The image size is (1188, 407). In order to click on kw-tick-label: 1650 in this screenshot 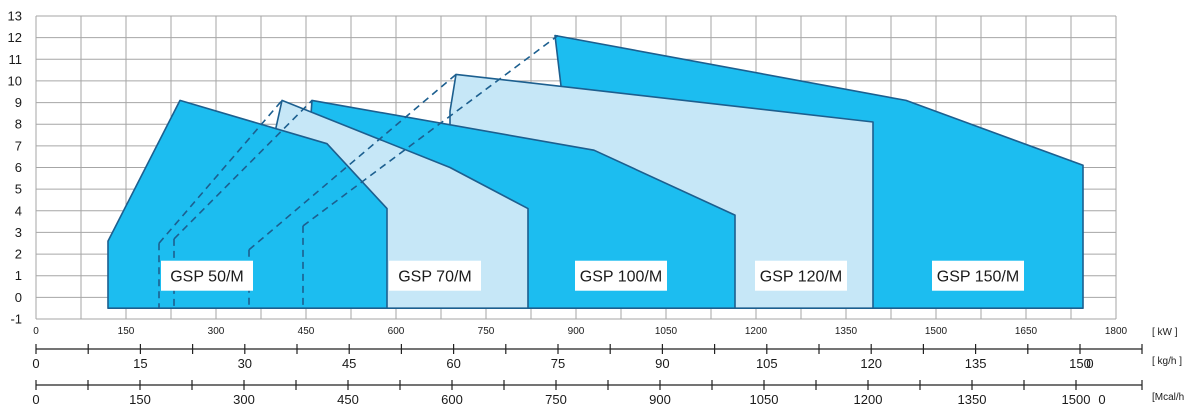, I will do `click(1026, 331)`.